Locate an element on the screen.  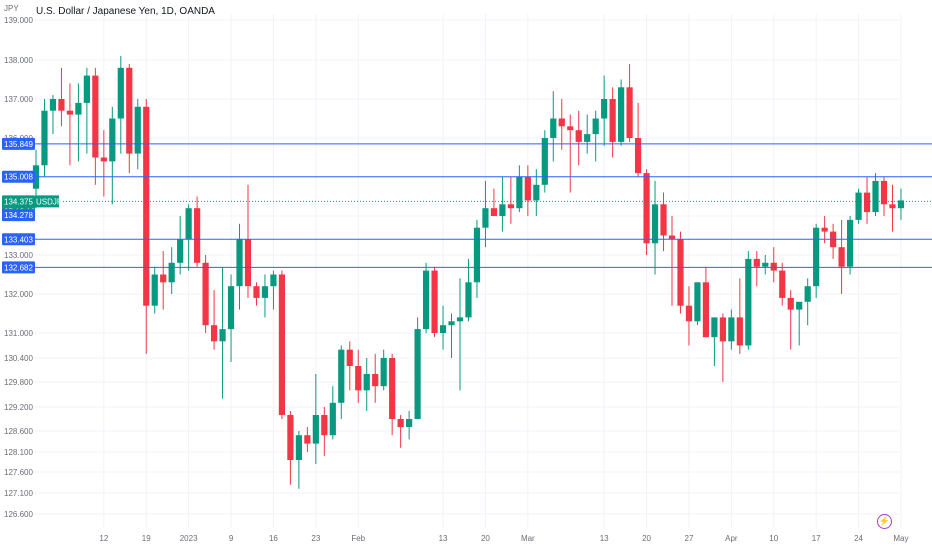
y-axis-tick-label: 133.000 is located at coordinates (18, 255).